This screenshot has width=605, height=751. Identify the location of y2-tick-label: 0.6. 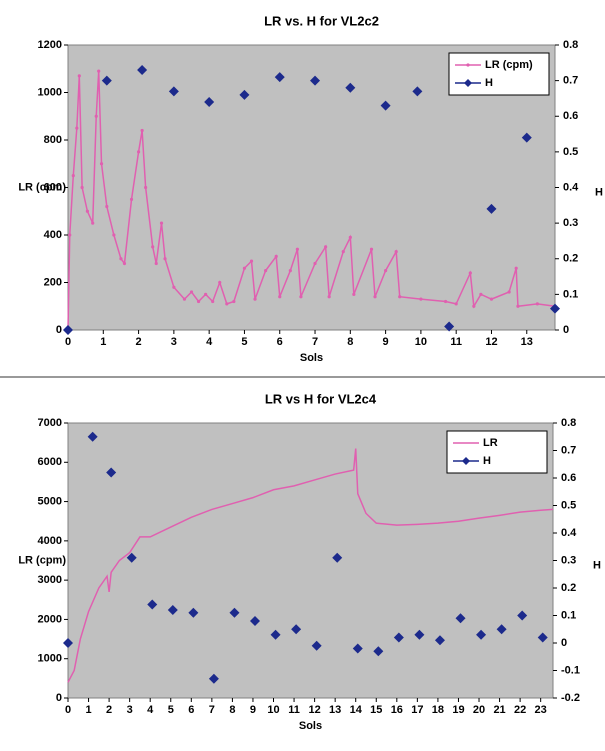
(568, 478).